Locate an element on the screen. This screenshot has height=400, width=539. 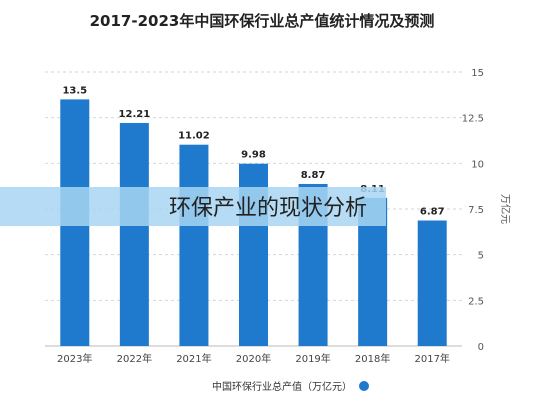
value-label: 6.87 is located at coordinates (432, 212).